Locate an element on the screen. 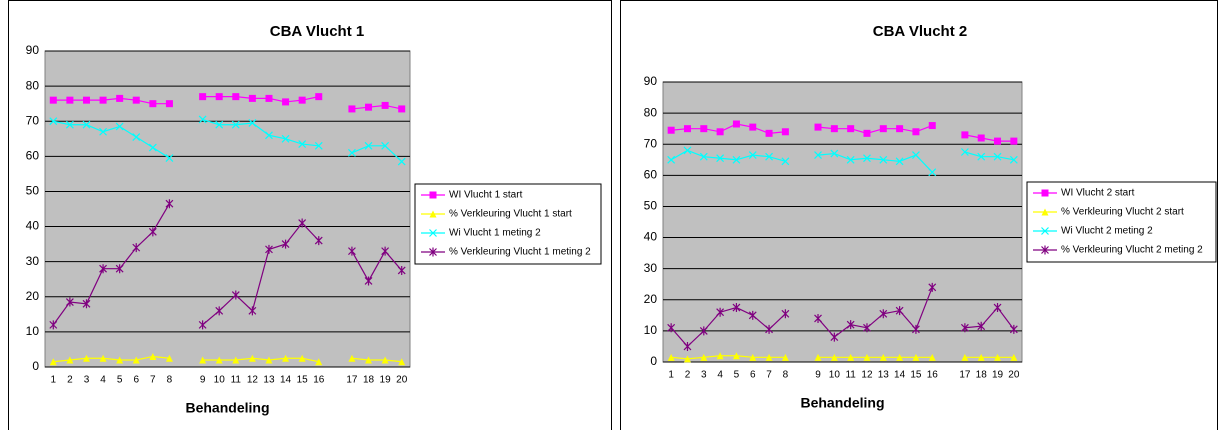  series-line is located at coordinates (842, 357).